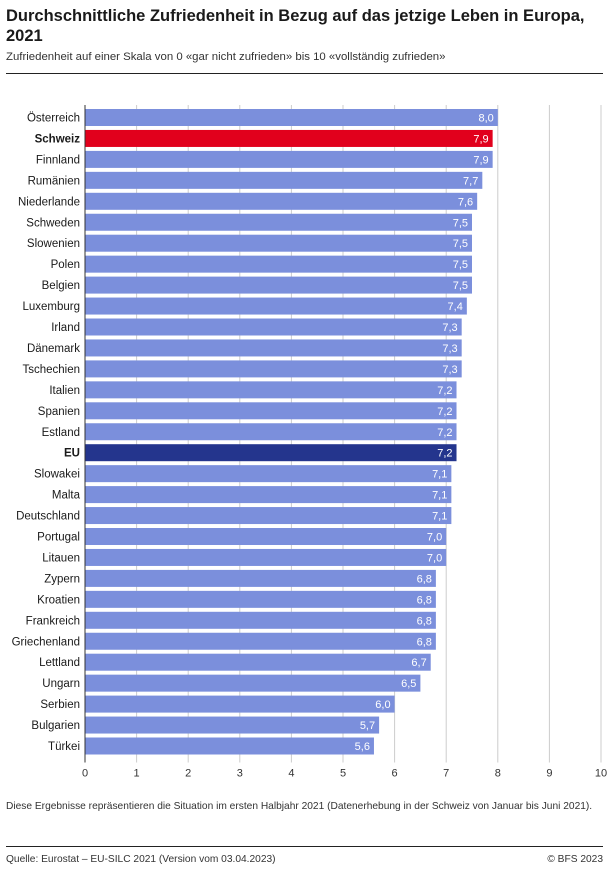 This screenshot has width=609, height=872. Describe the element at coordinates (59, 412) in the screenshot. I see `category-label: Spanien` at that location.